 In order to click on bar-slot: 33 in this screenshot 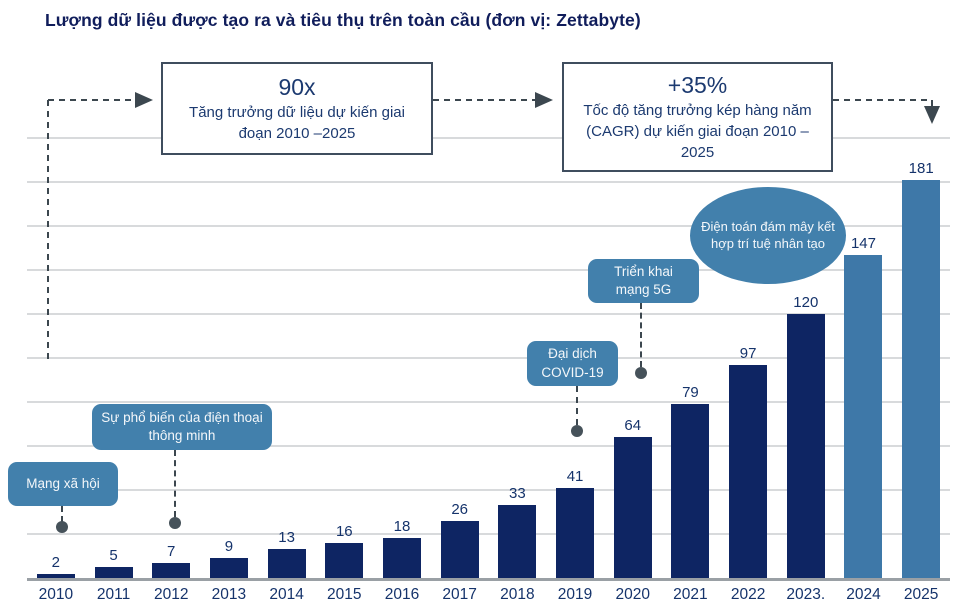, I will do `click(518, 358)`.